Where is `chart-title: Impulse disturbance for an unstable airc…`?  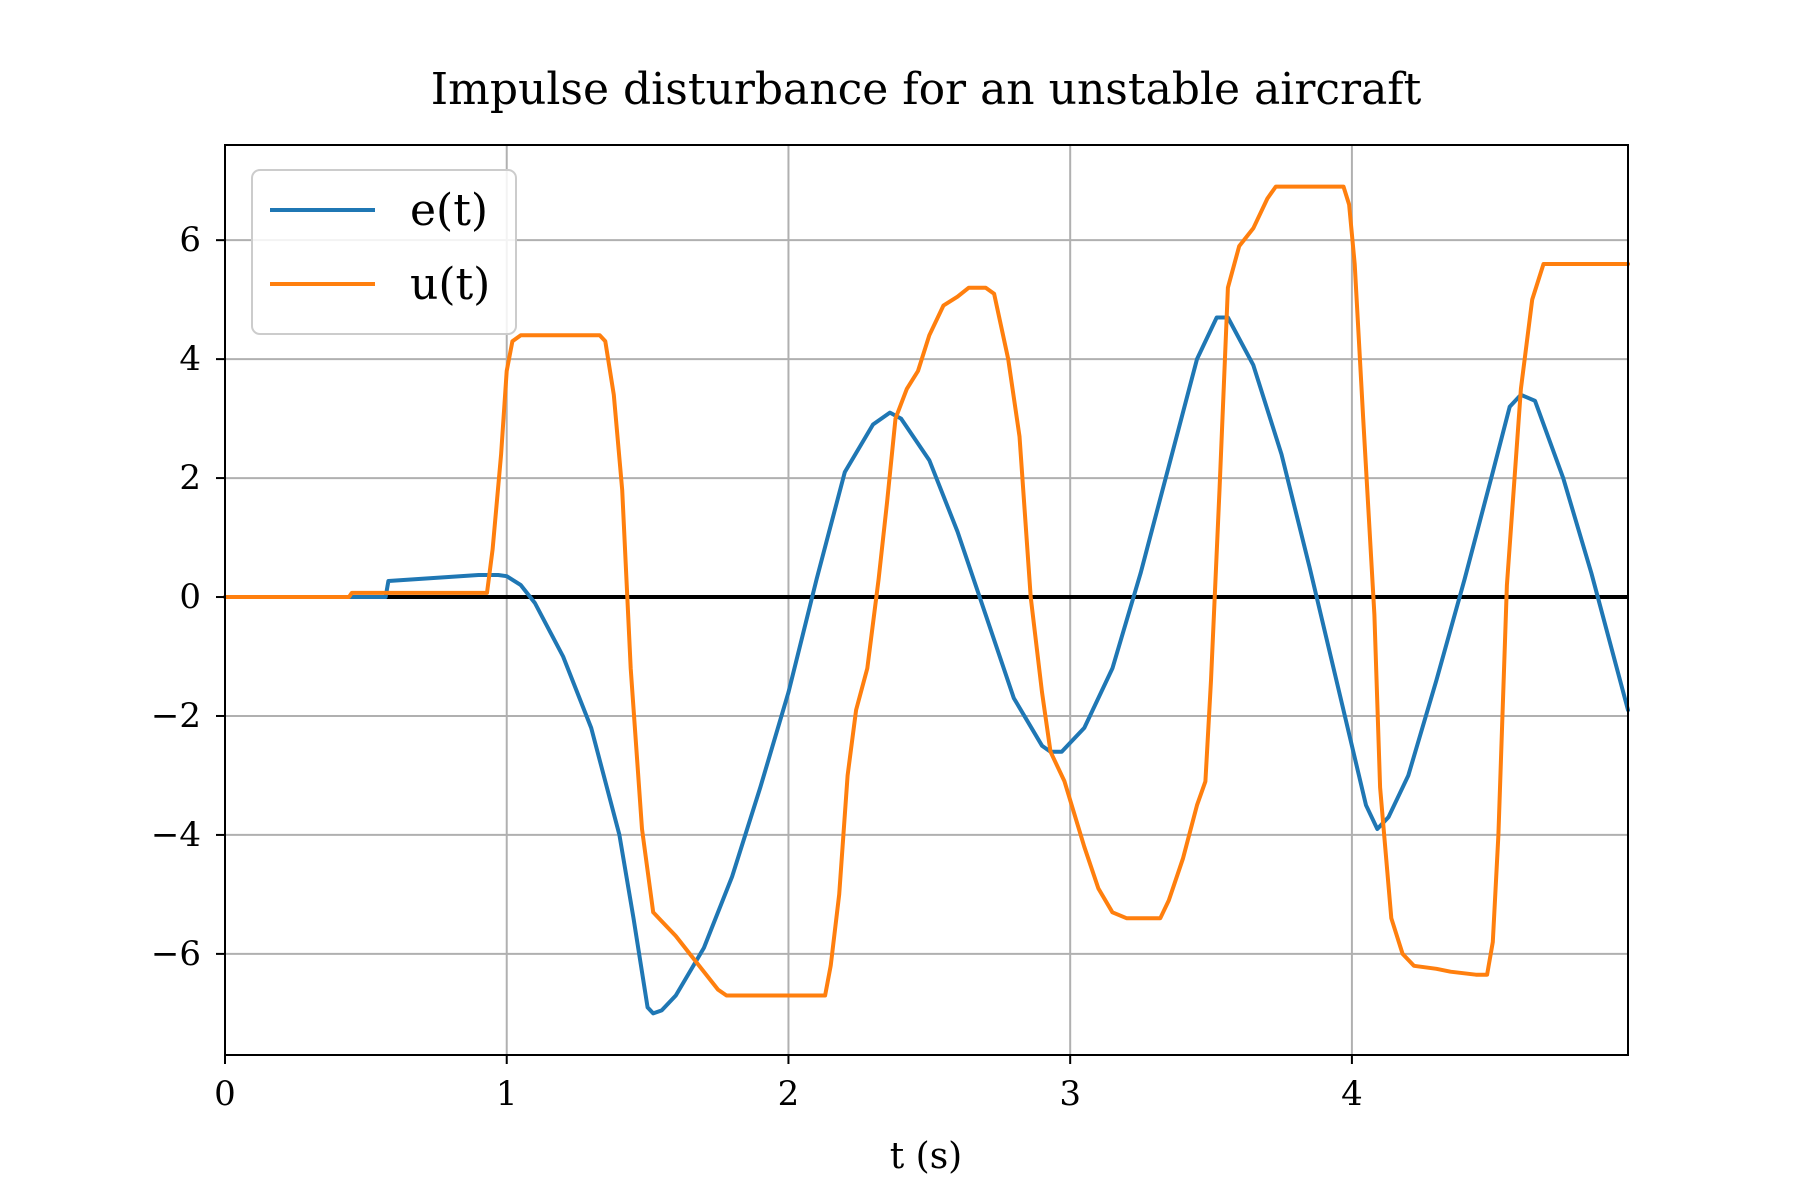 chart-title: Impulse disturbance for an unstable airc… is located at coordinates (926, 89).